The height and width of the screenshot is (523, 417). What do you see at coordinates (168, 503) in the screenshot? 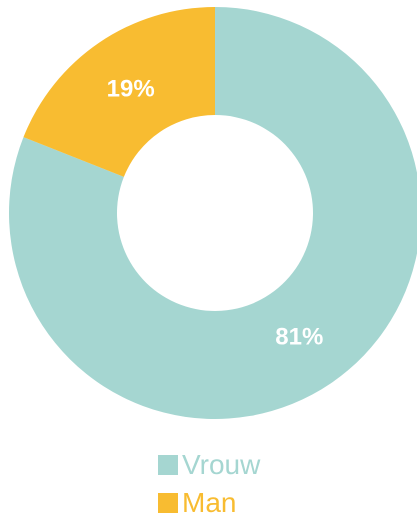
I see `legend-swatch-man` at bounding box center [168, 503].